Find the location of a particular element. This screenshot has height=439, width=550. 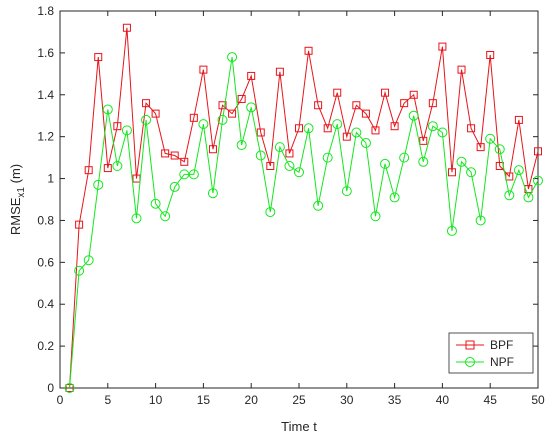

x-tick-label-9: 45 is located at coordinates (491, 400).